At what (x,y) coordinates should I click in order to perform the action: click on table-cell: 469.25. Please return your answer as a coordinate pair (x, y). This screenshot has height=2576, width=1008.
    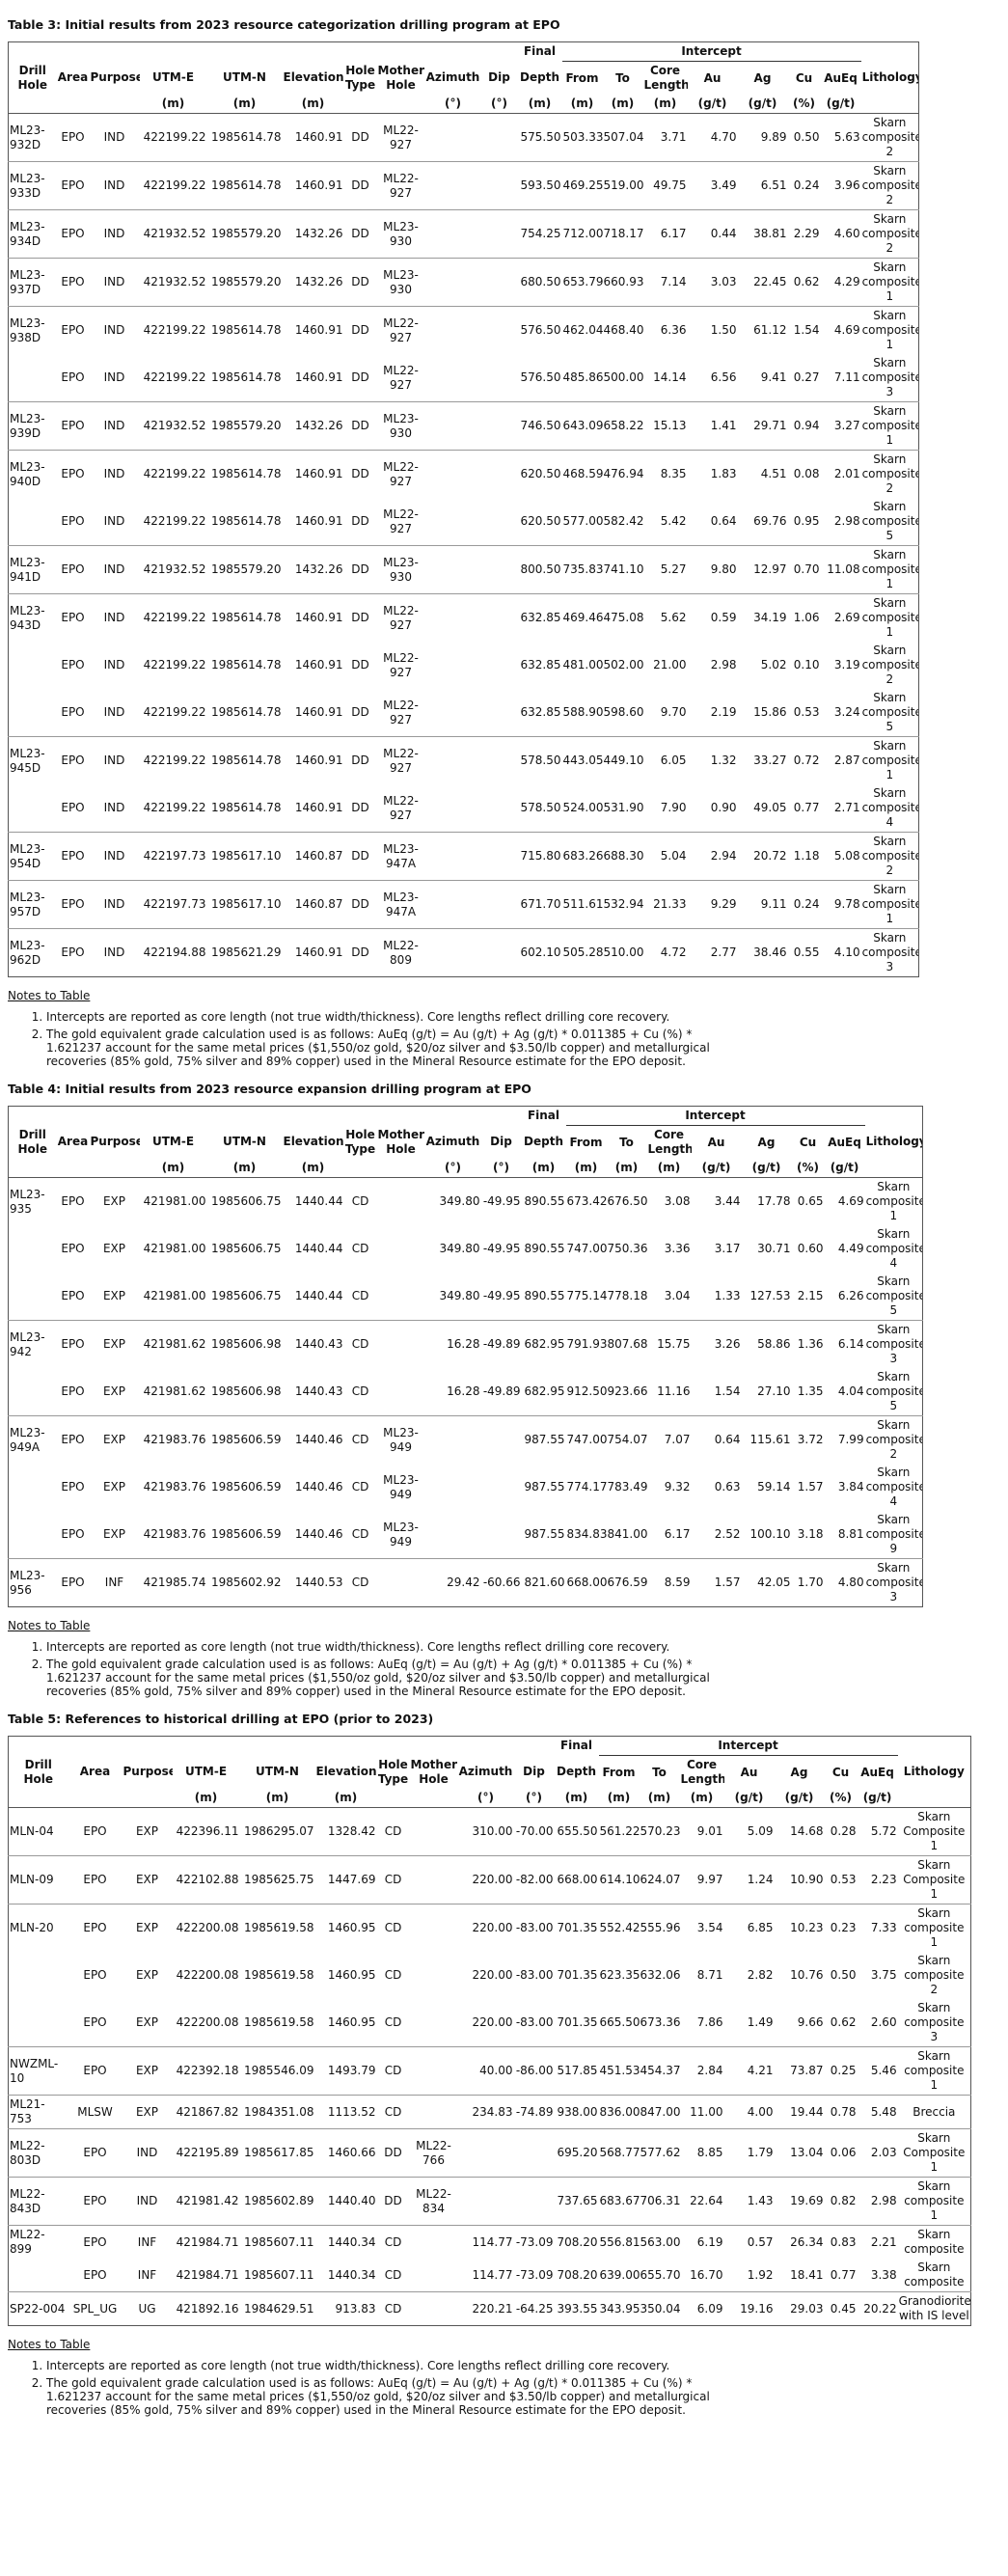
    Looking at the image, I should click on (582, 185).